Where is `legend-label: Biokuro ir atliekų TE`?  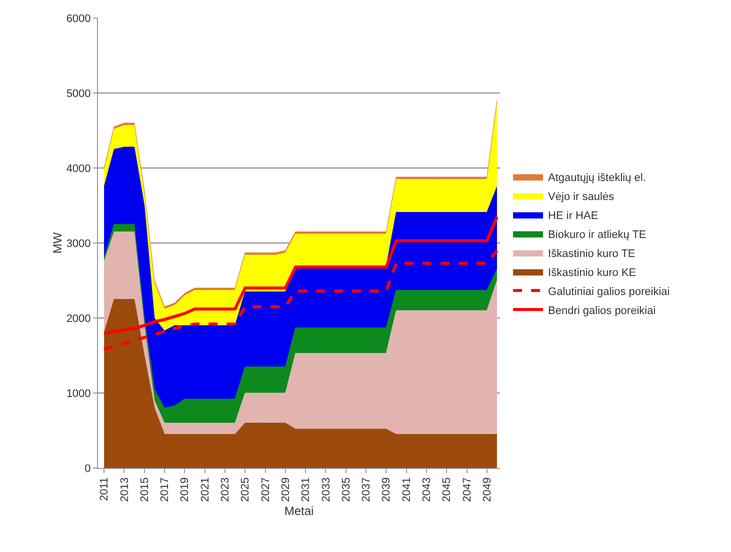 legend-label: Biokuro ir atliekų TE is located at coordinates (597, 234).